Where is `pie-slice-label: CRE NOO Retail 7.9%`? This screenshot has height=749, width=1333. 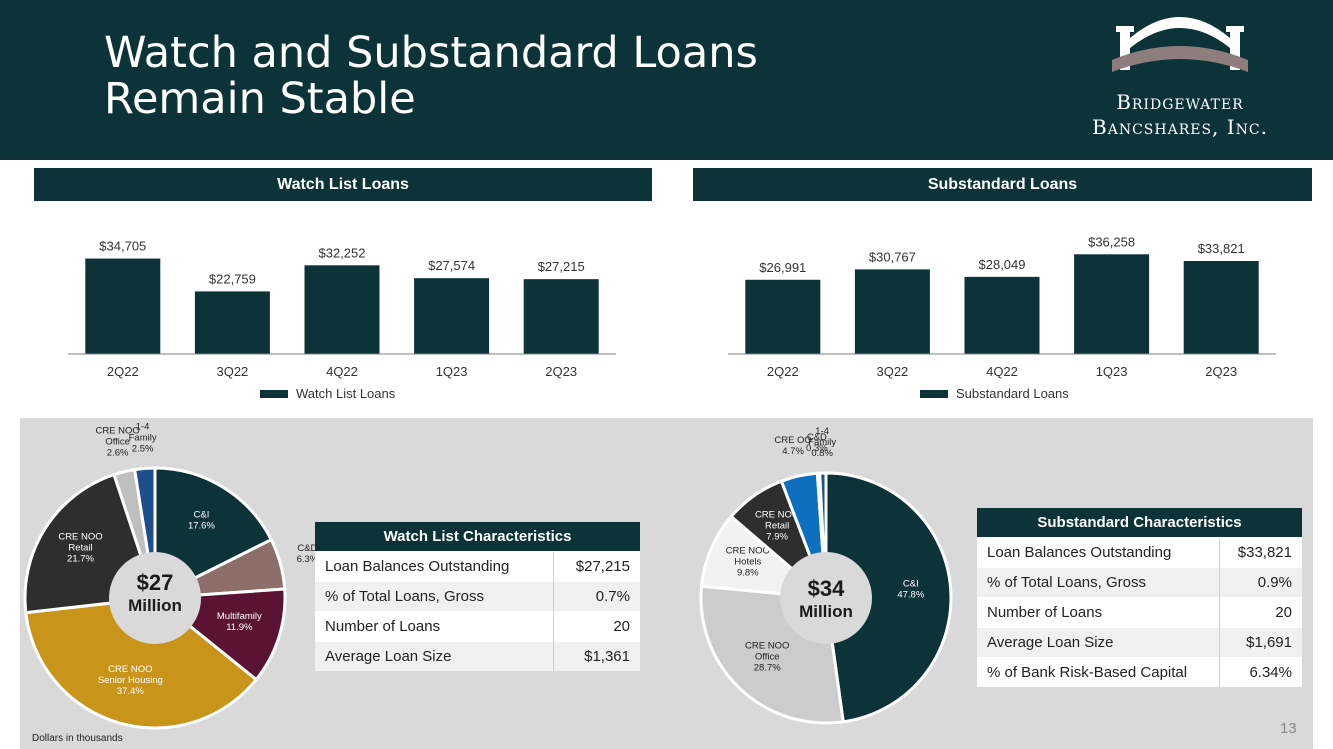 pie-slice-label: CRE NOO Retail 7.9% is located at coordinates (777, 525).